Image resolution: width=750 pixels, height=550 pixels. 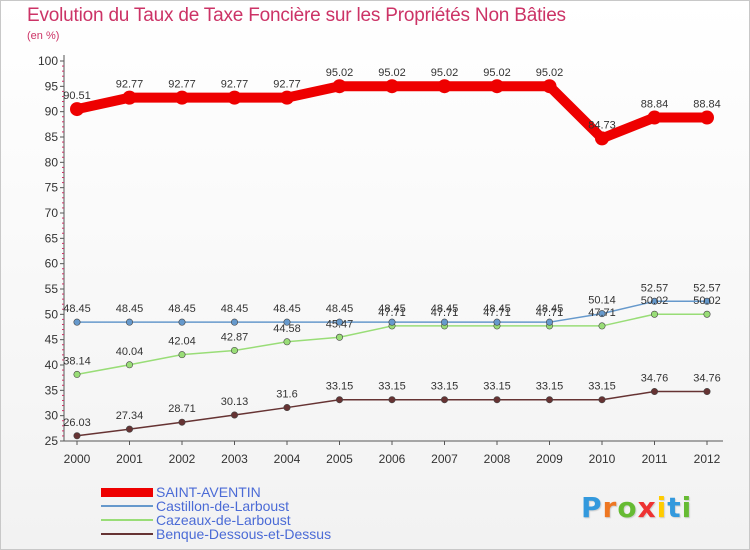 I want to click on x-tick-label: 2012, so click(x=707, y=459).